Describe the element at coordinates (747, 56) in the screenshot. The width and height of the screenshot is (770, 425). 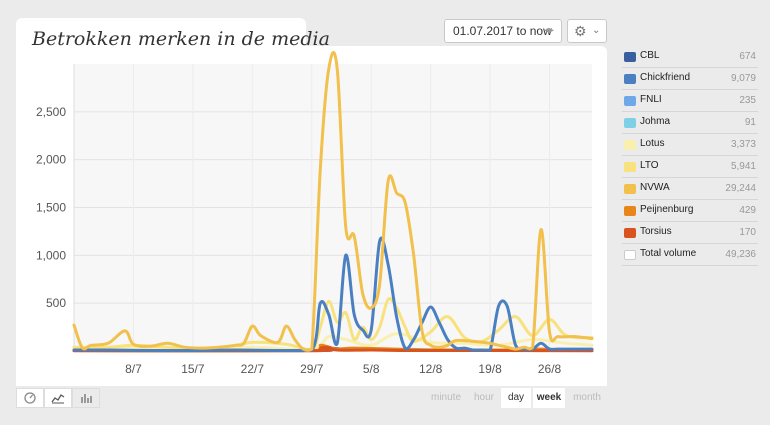
I see `legend-value: 674` at that location.